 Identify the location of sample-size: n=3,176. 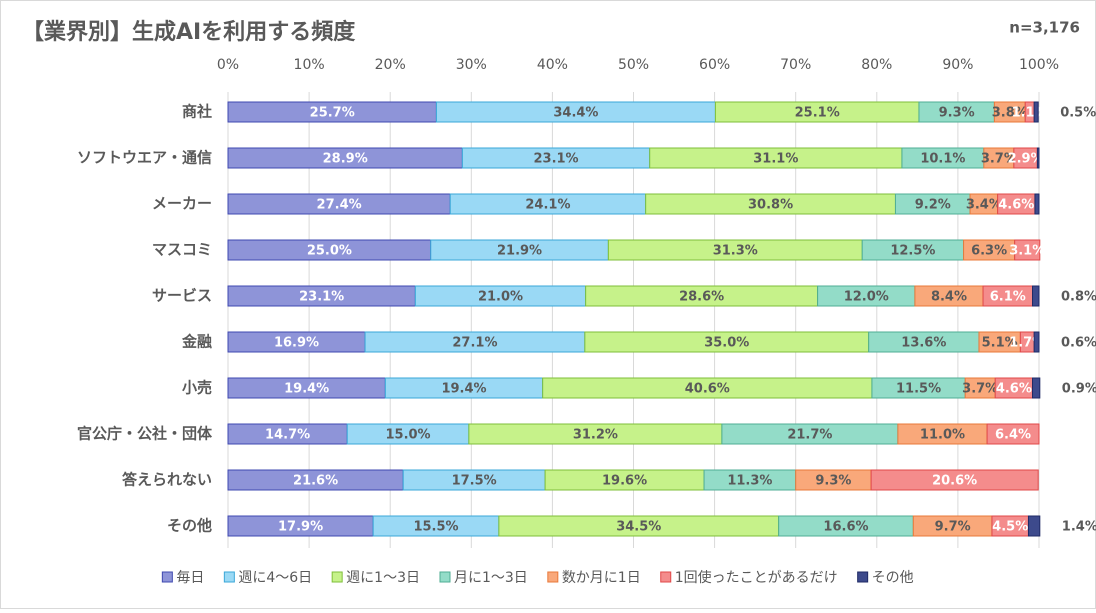
(1044, 28).